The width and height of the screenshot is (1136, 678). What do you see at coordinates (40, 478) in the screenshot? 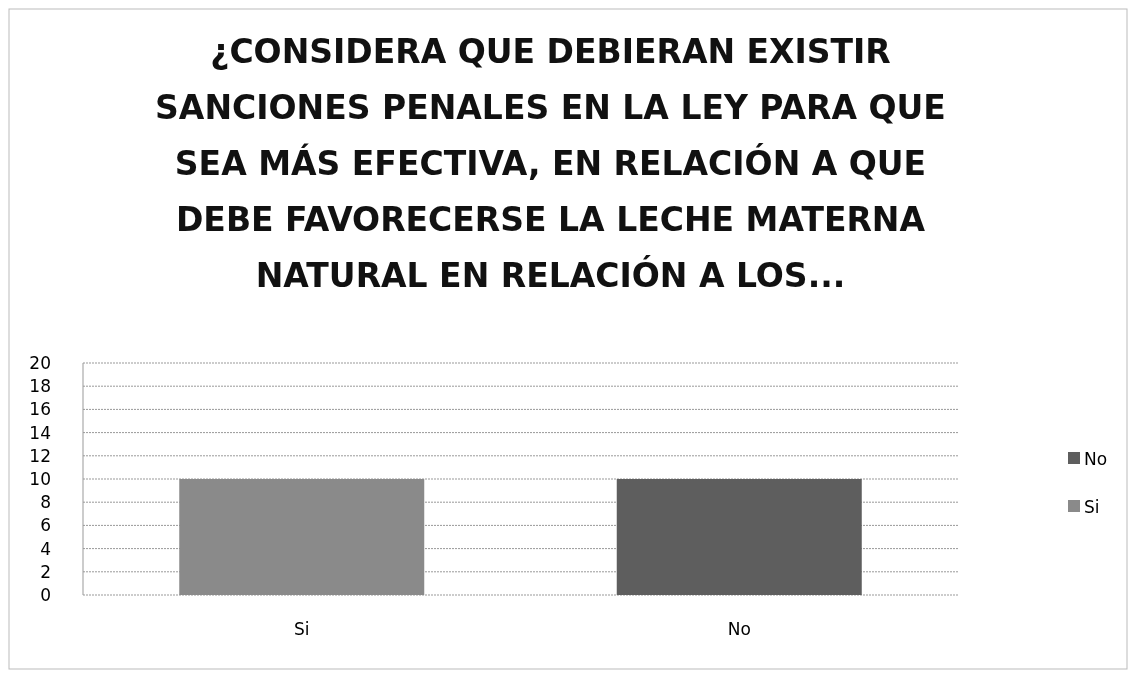
I see `y-tick-label: 10` at bounding box center [40, 478].